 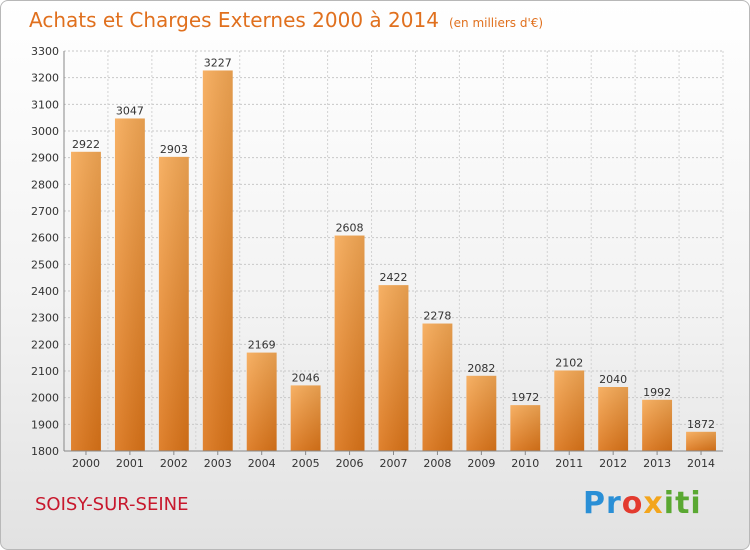 What do you see at coordinates (45, 318) in the screenshot?
I see `y-tick-label: 2300` at bounding box center [45, 318].